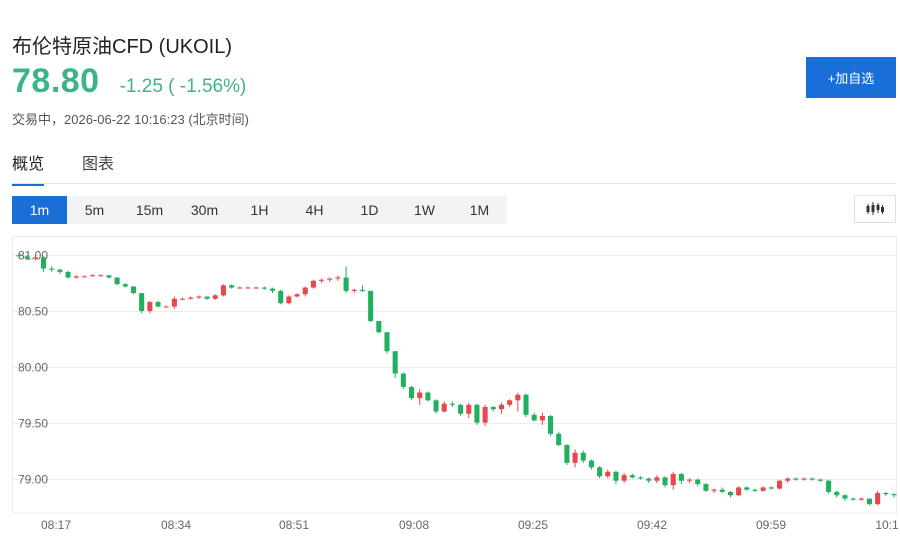  I want to click on interval-1m: 1m, so click(39, 210).